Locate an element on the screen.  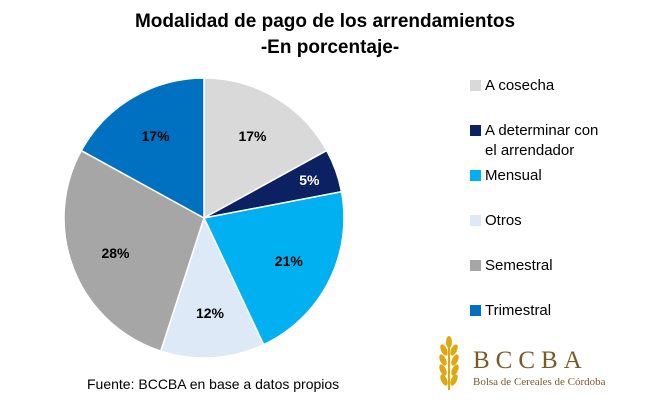
legend-label: A determinar con is located at coordinates (541, 130).